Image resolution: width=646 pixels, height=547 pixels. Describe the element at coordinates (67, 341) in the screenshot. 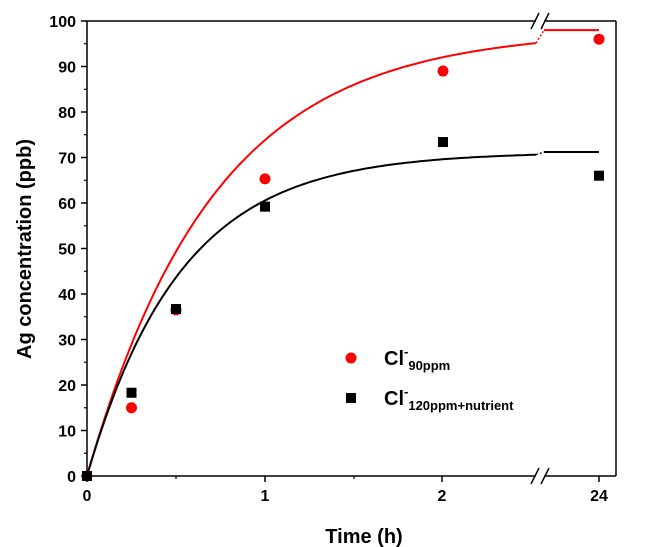

I see `y-tick-label: 30` at that location.